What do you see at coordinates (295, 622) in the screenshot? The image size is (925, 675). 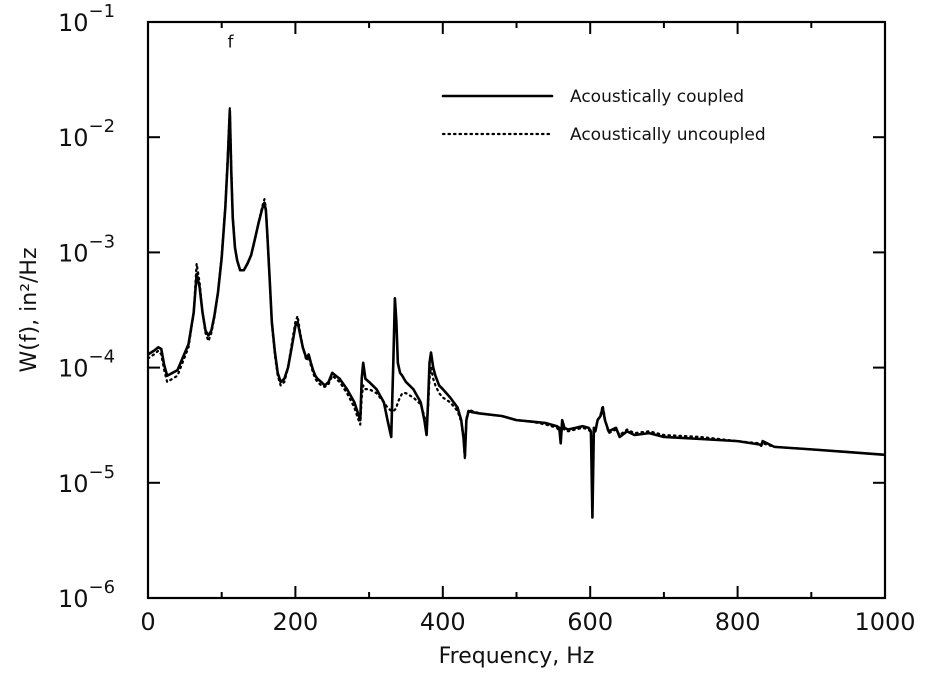 I see `x-tick-label: 200` at bounding box center [295, 622].